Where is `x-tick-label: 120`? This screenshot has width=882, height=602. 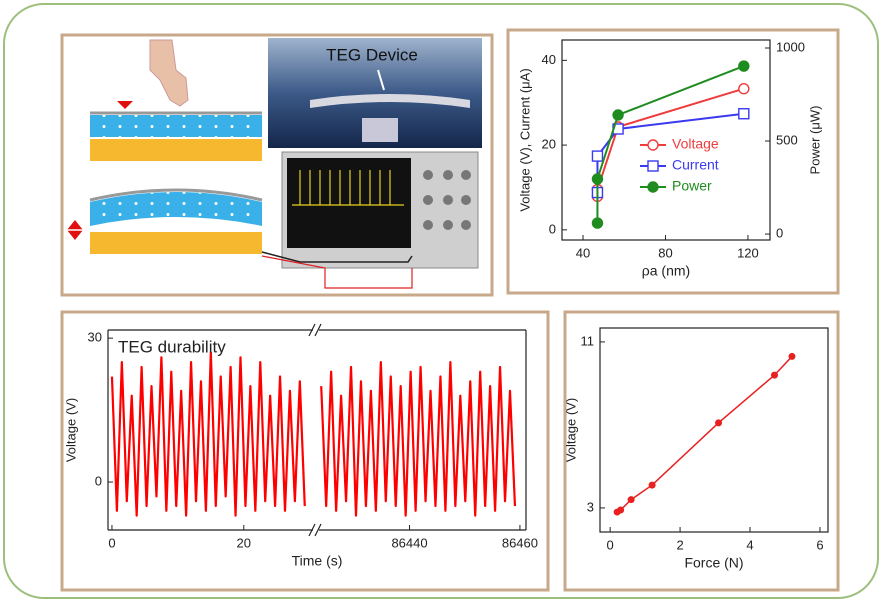
x-tick-label: 120 is located at coordinates (748, 252).